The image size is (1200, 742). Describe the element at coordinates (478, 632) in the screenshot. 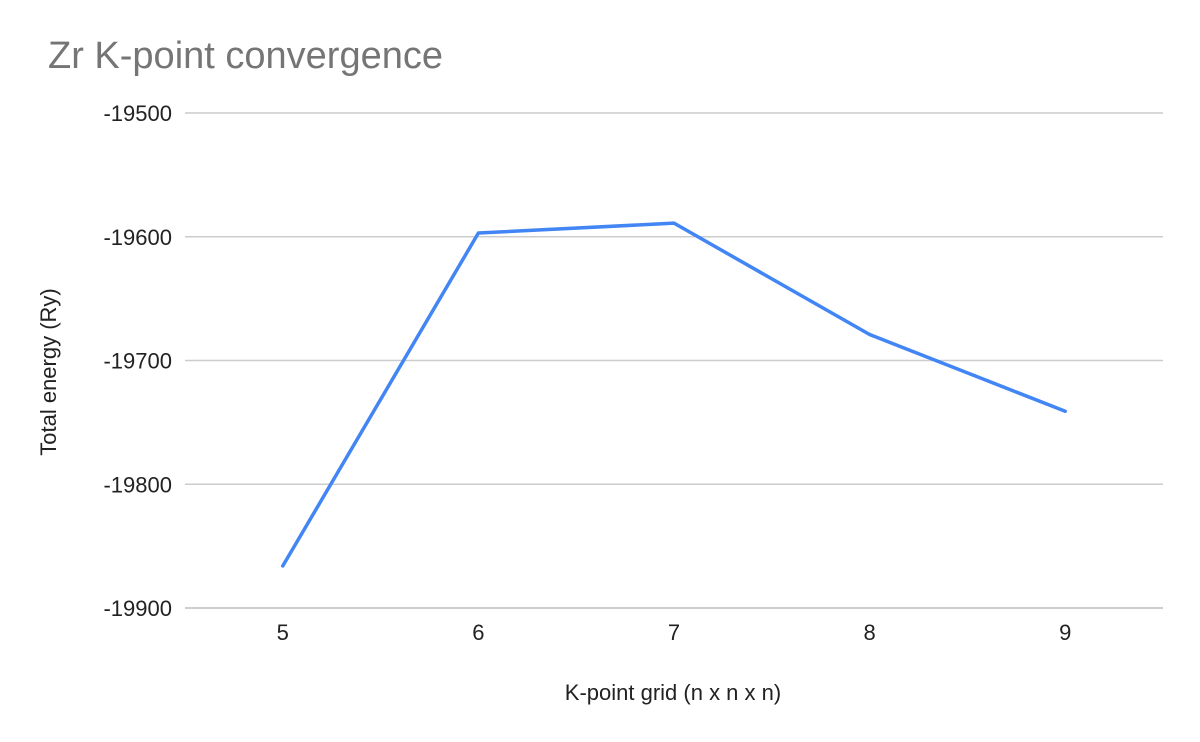

I see `x-tick-label: 6` at that location.